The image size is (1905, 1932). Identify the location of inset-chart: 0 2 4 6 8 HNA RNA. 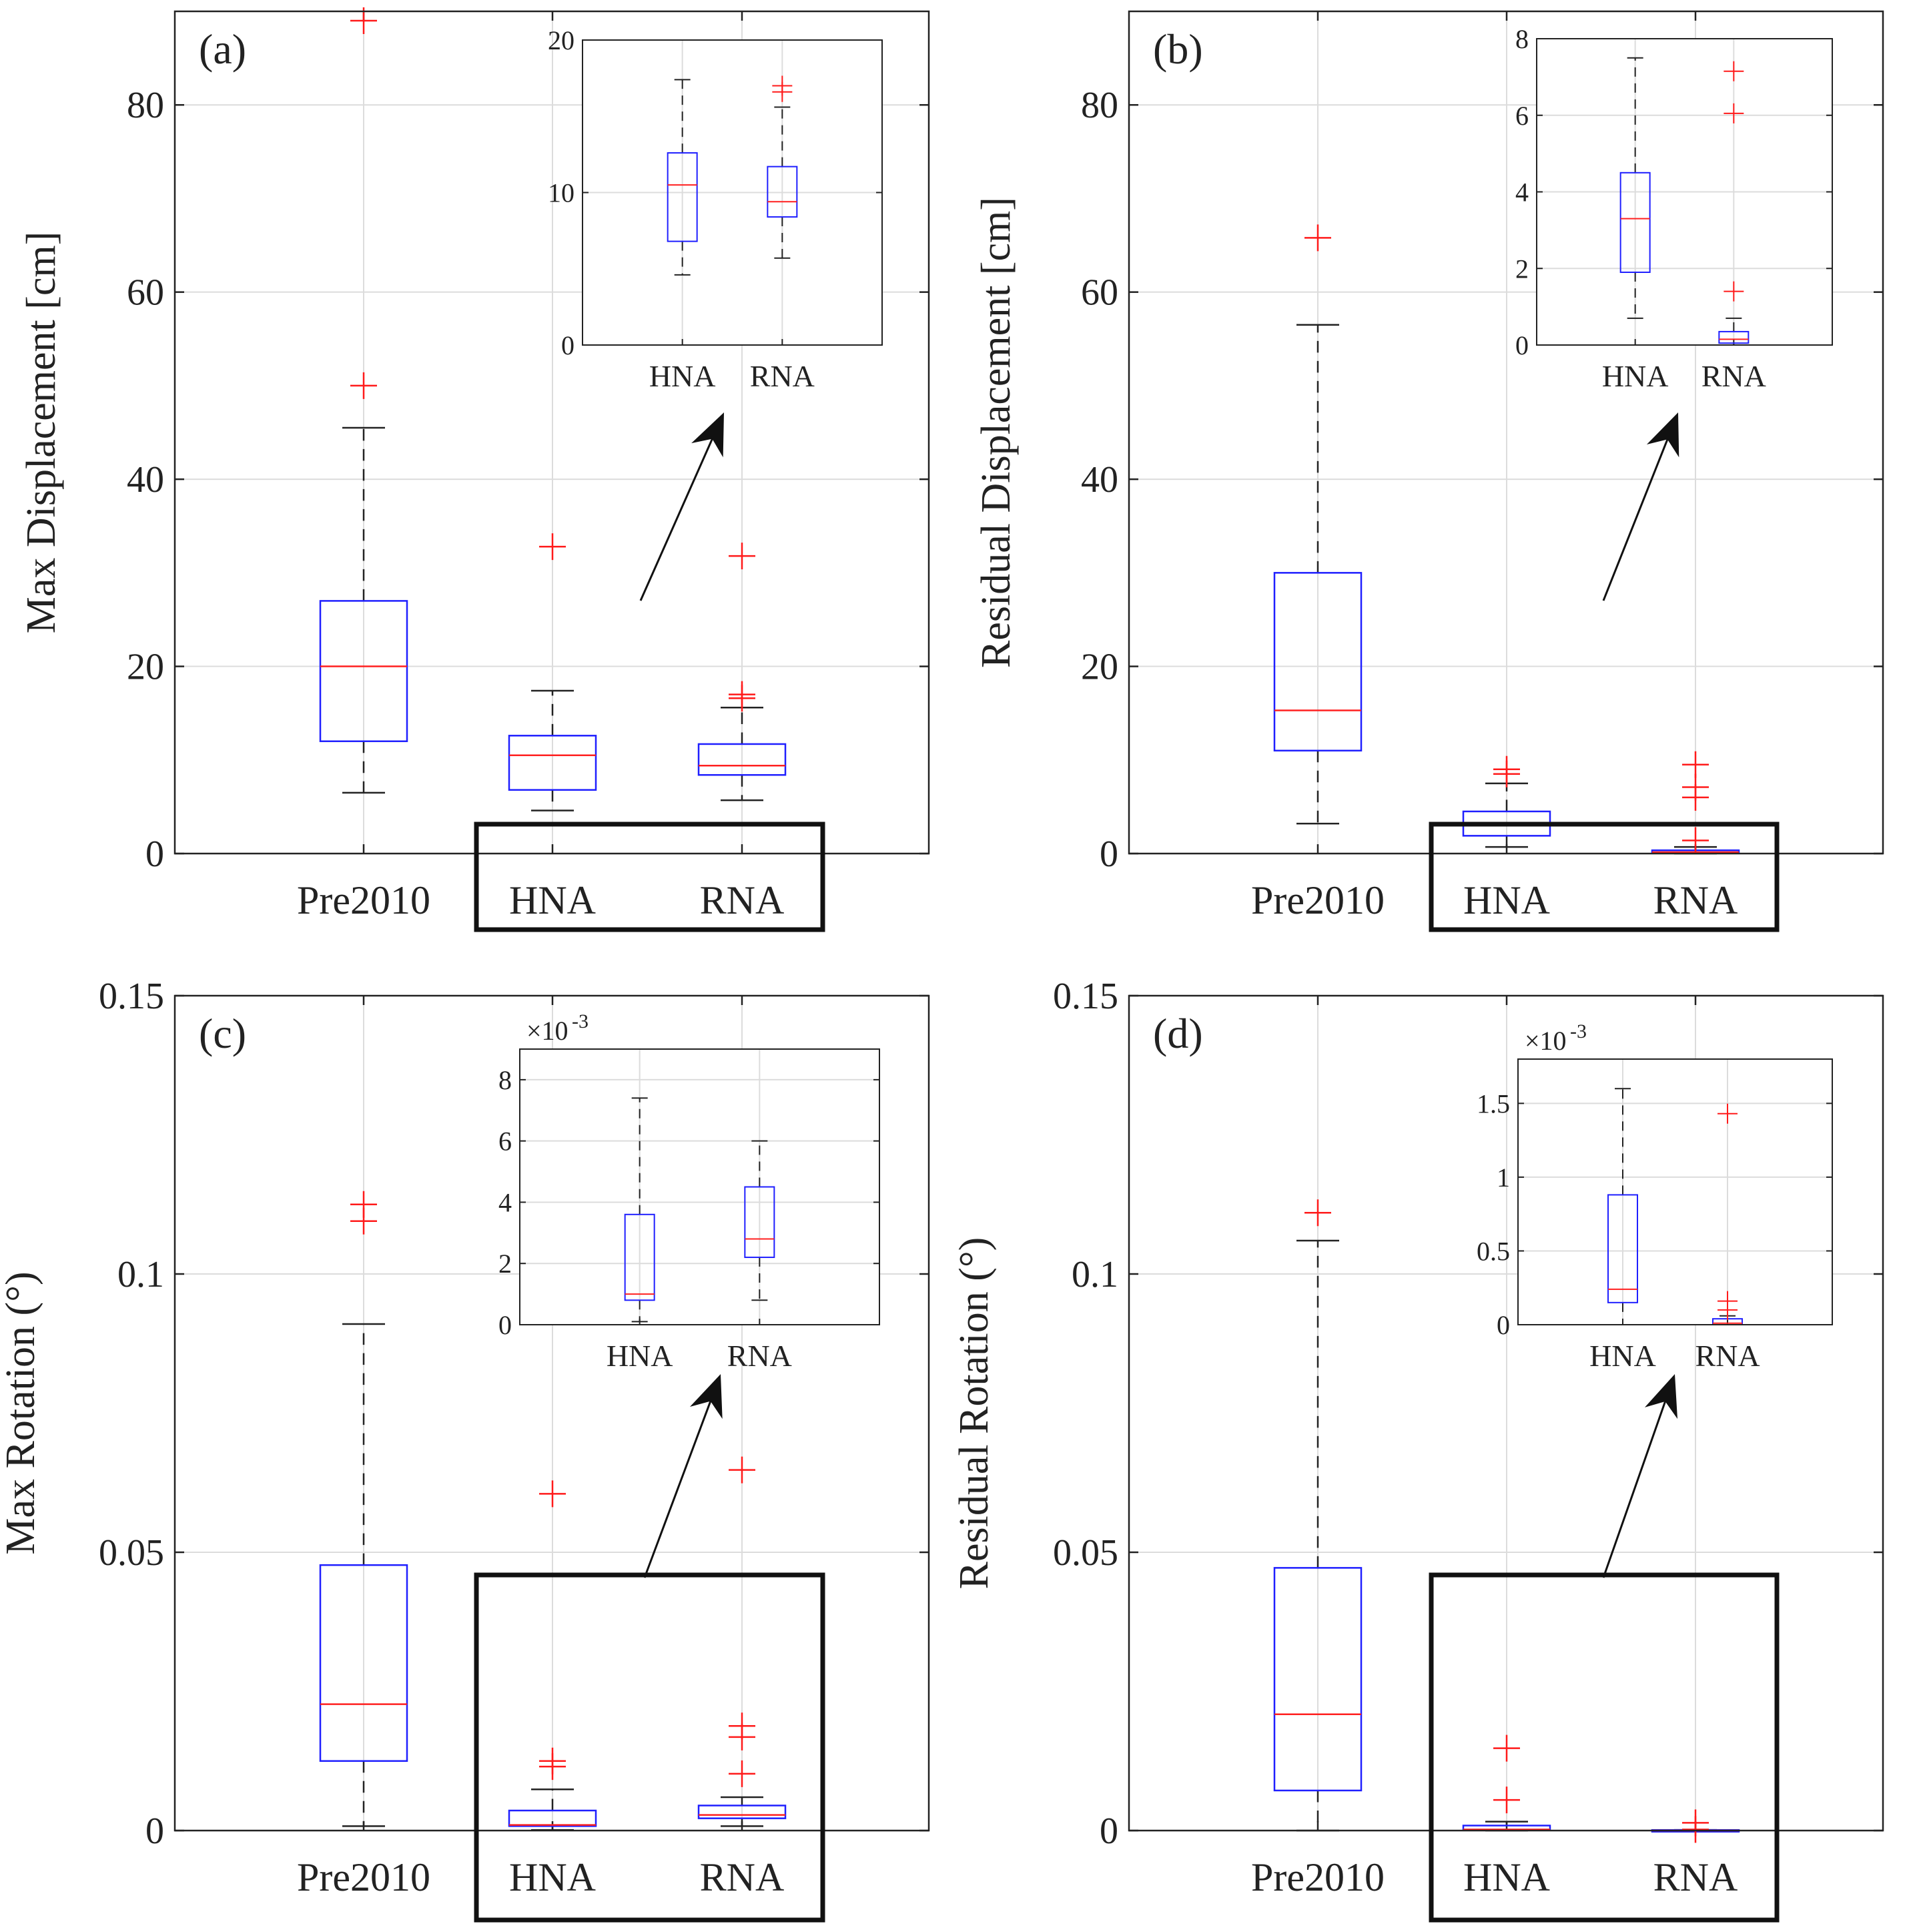
(1674, 208).